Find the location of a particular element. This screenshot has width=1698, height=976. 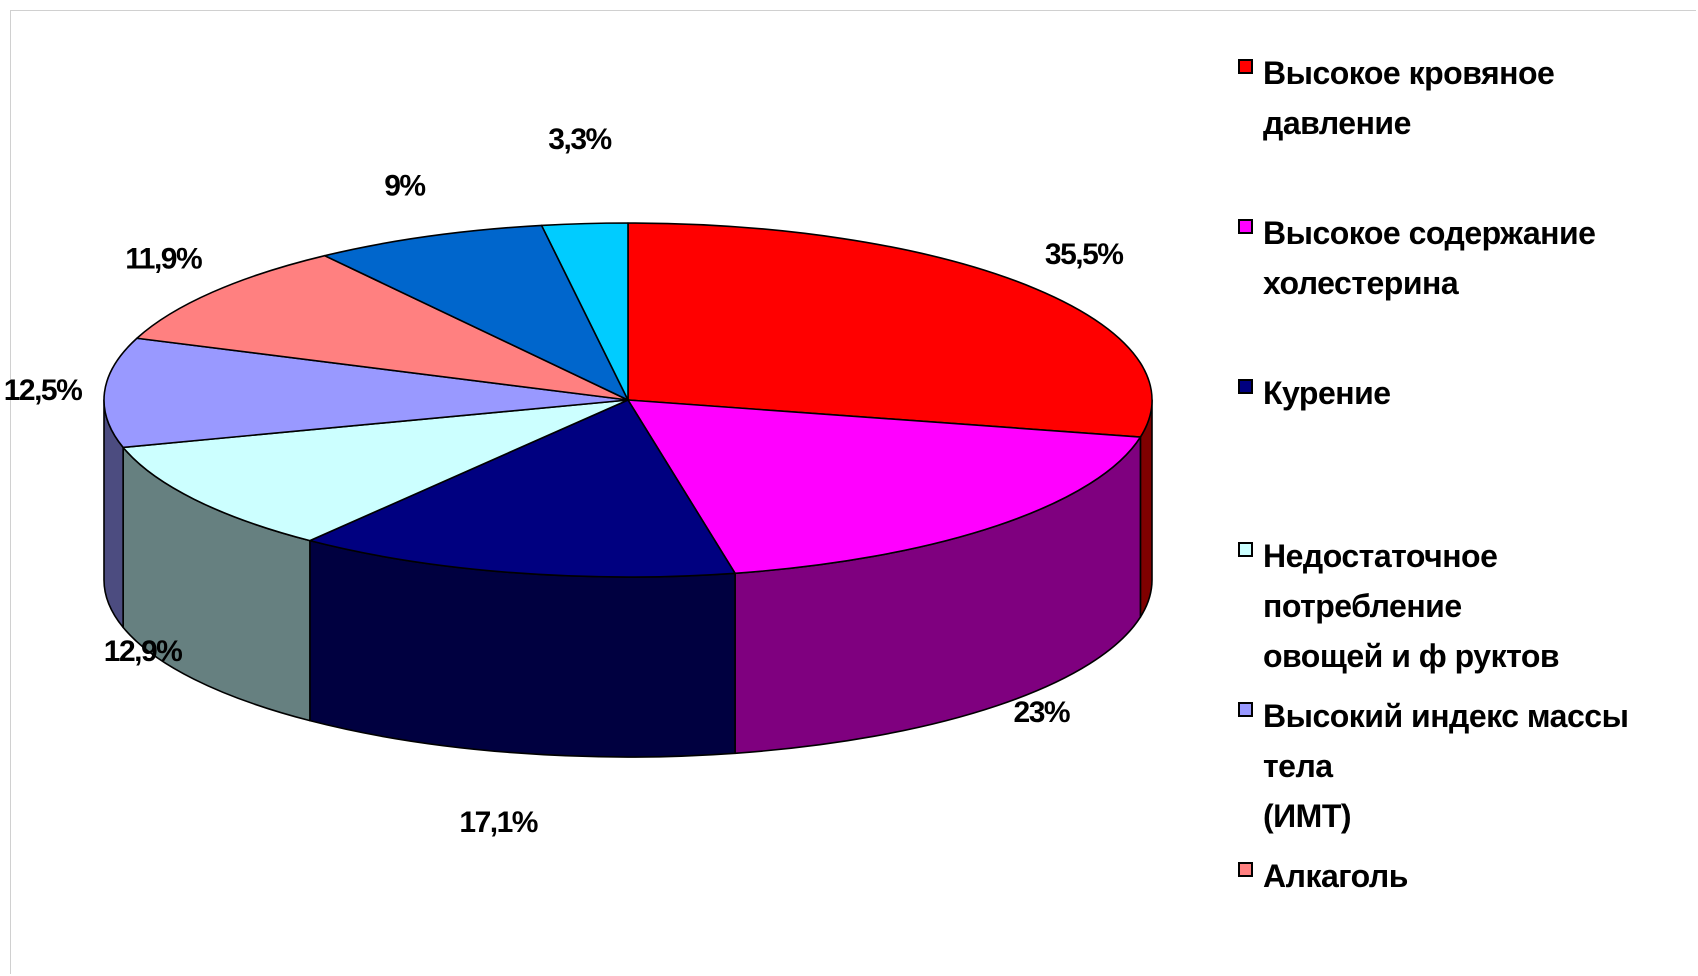

legend-item: Алкаголь is located at coordinates (1468, 876).